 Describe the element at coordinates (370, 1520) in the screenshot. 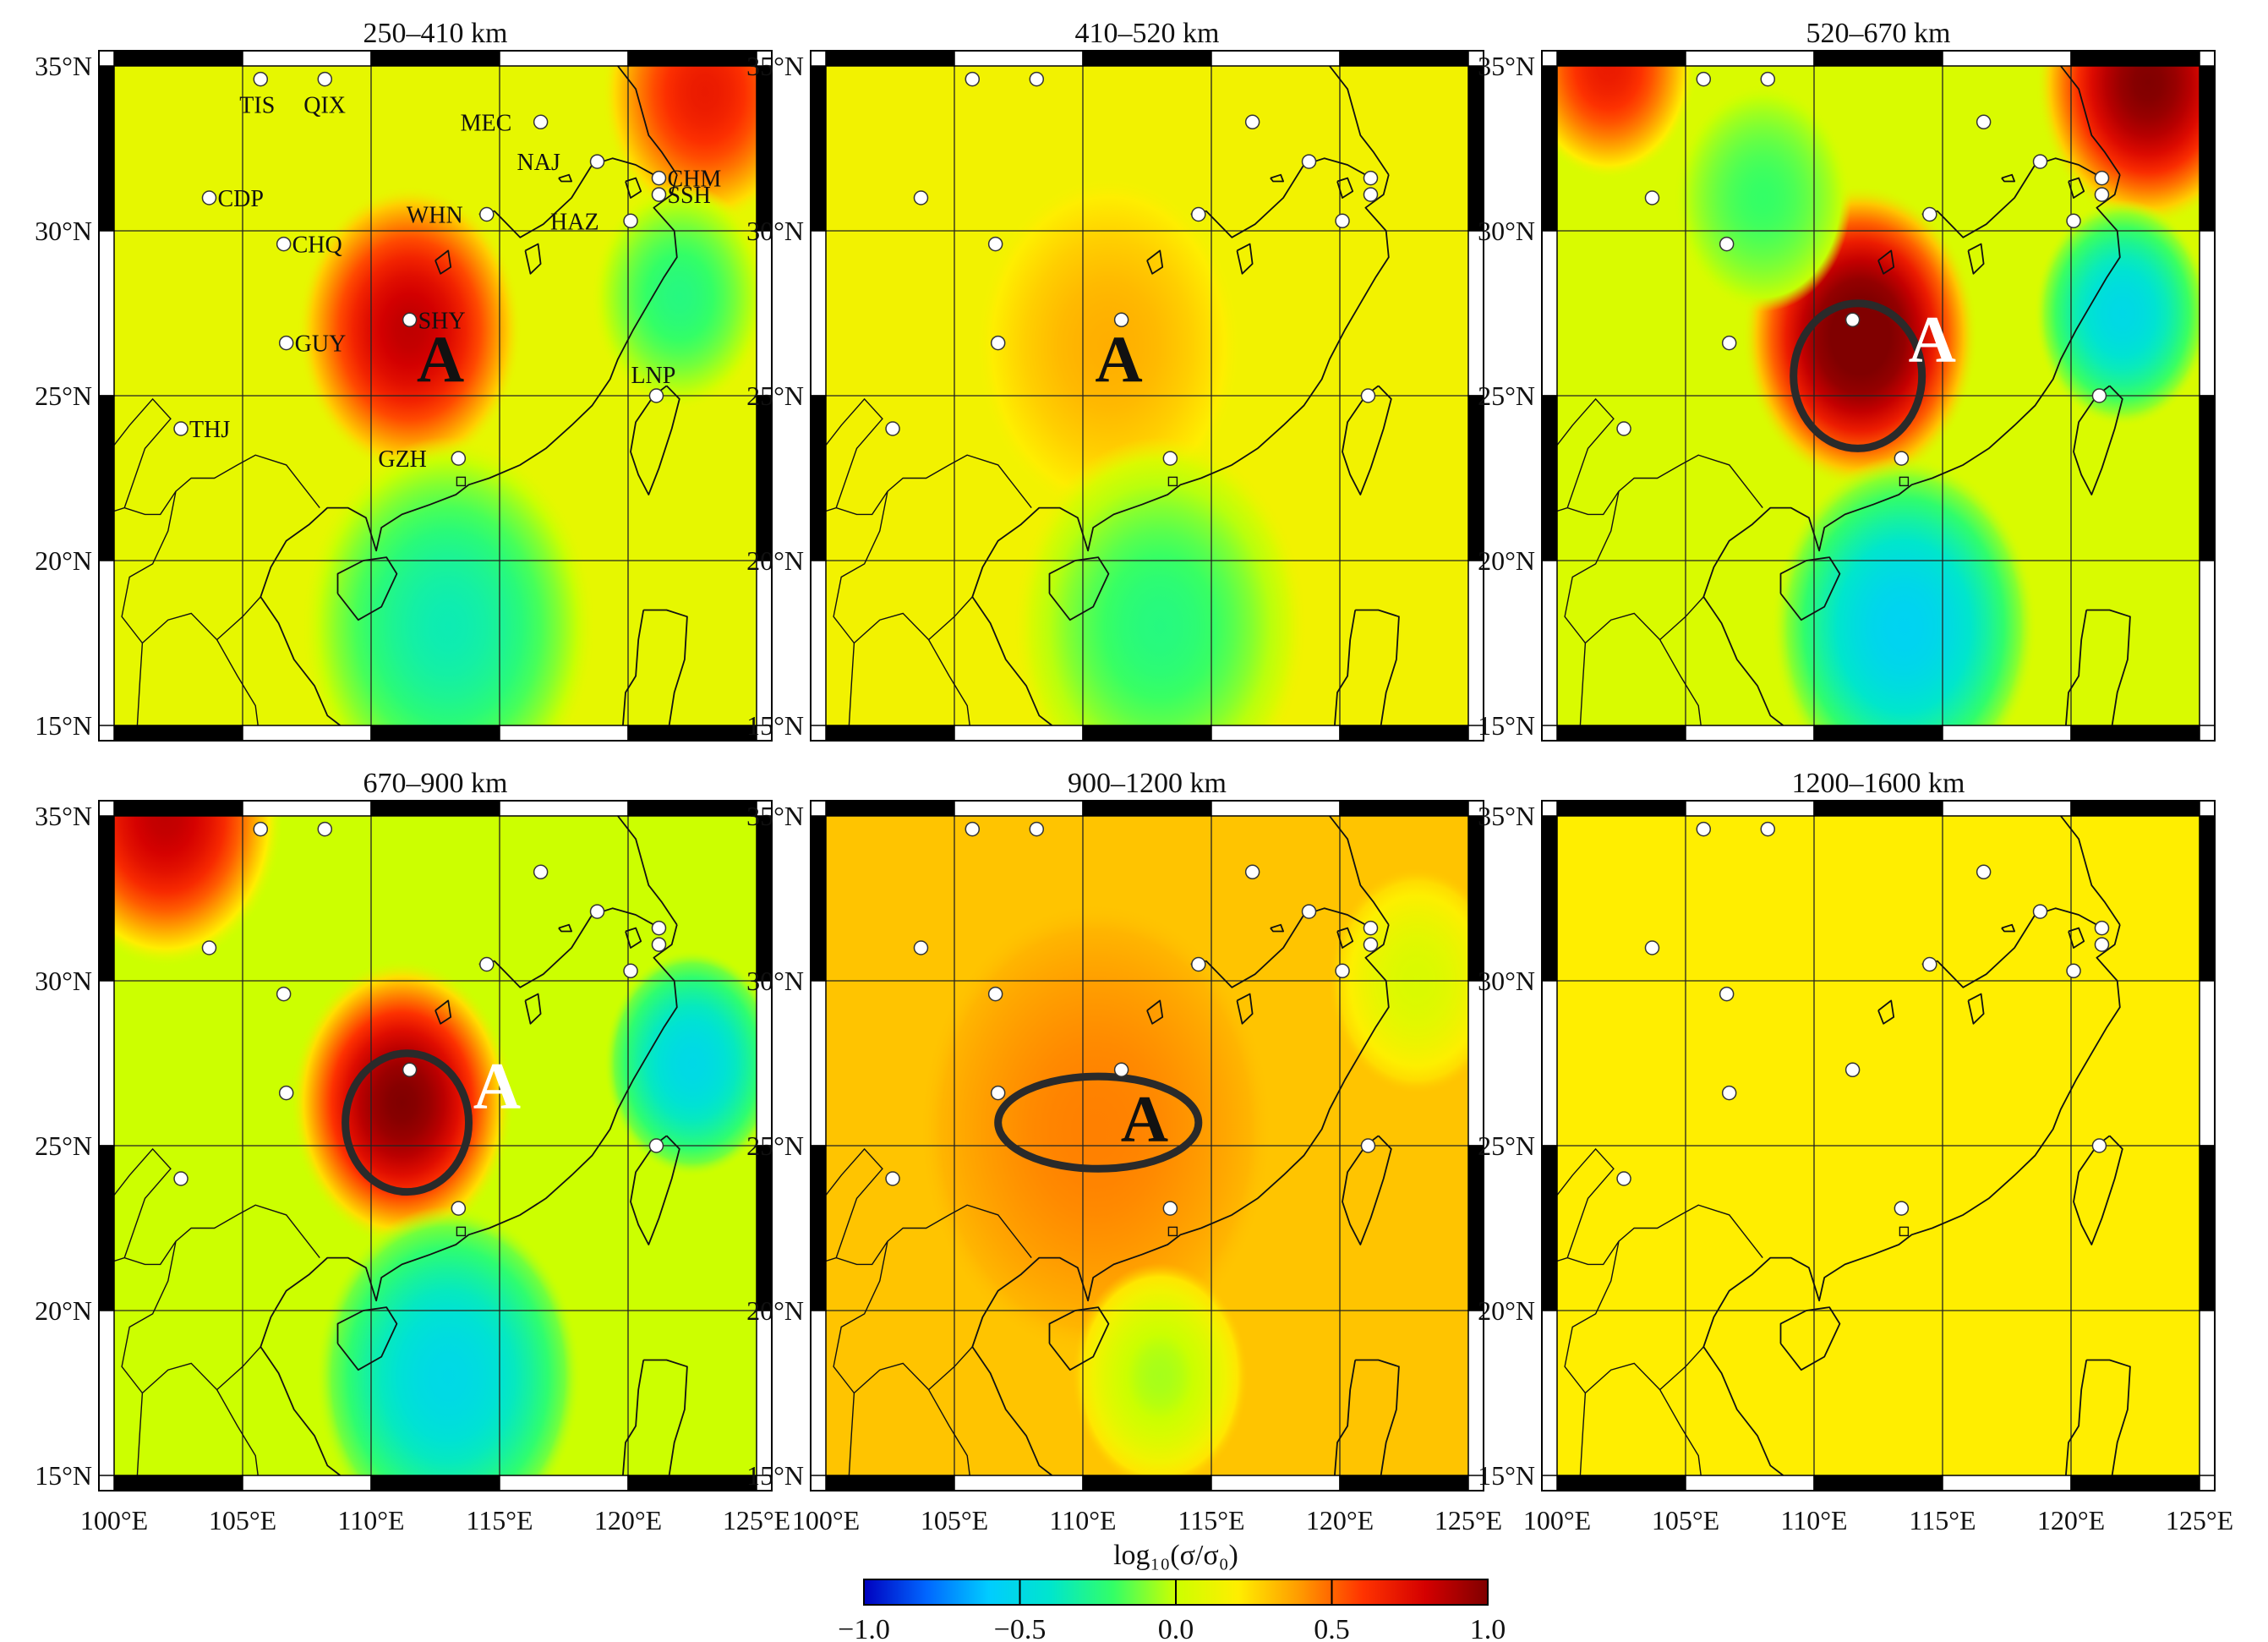

I see `lon-tick-label: 110°E` at that location.